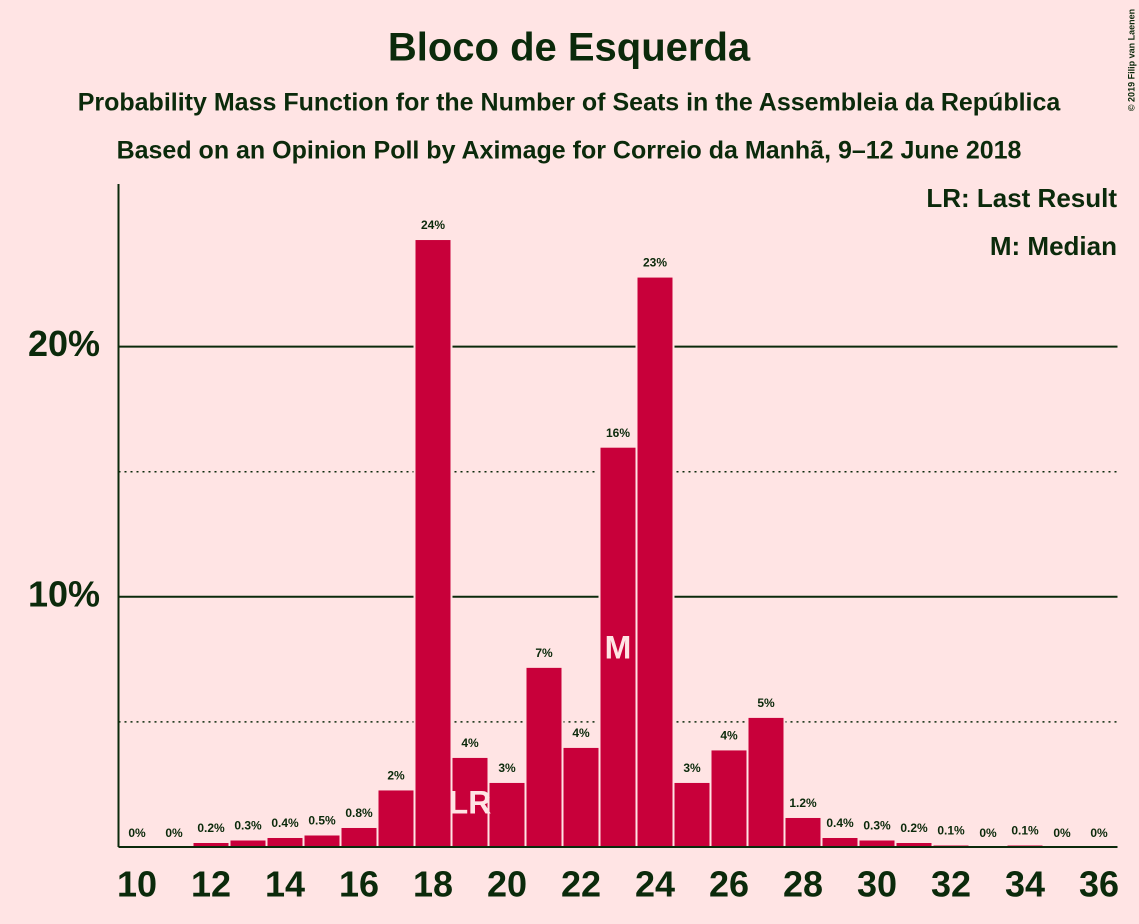  What do you see at coordinates (569, 48) in the screenshot?
I see `chart-title: Bloco de Esquerda` at bounding box center [569, 48].